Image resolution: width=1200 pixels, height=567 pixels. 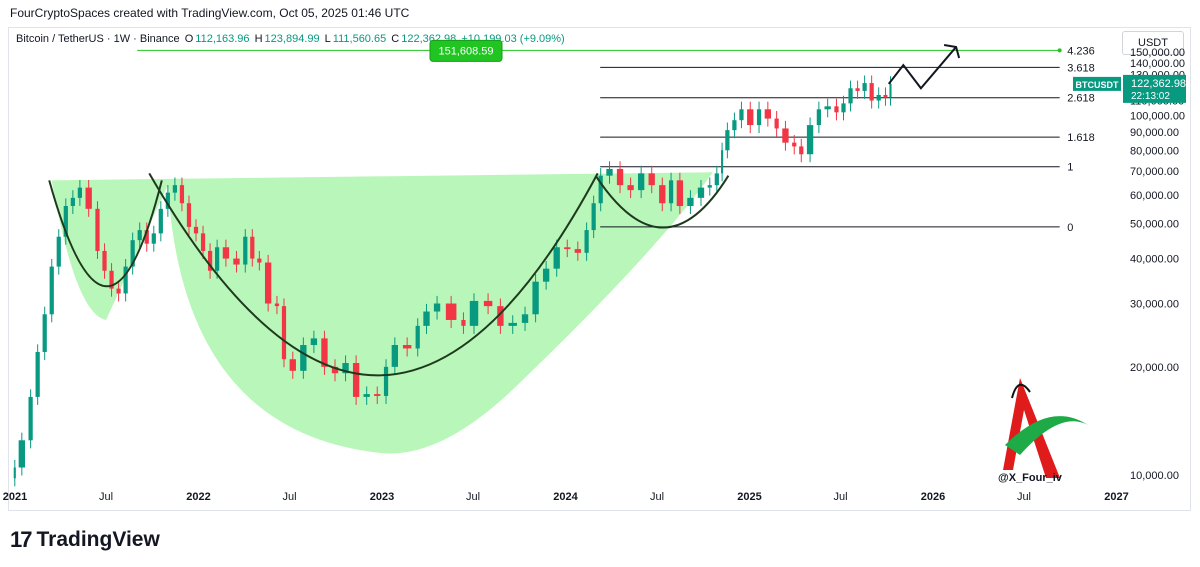 What do you see at coordinates (465, 51) in the screenshot?
I see `target-price-label: 151,608.59` at bounding box center [465, 51].